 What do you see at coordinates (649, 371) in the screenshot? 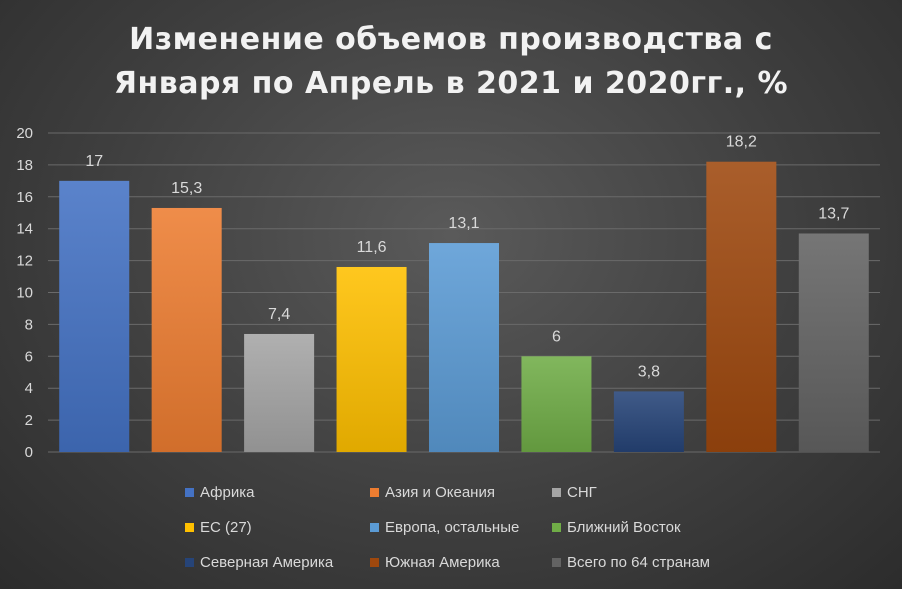
I see `data-label: 3,8` at bounding box center [649, 371].